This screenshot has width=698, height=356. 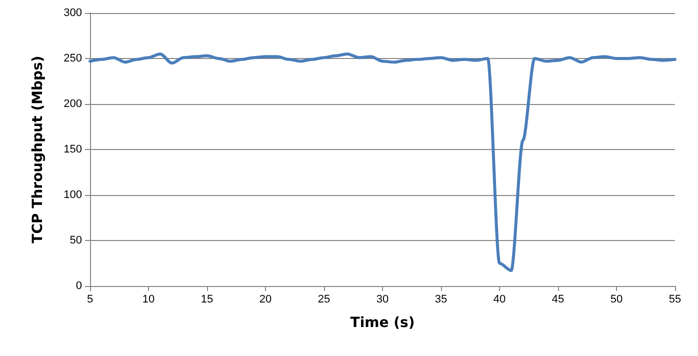 What do you see at coordinates (558, 300) in the screenshot?
I see `x-tick-label: 45` at bounding box center [558, 300].